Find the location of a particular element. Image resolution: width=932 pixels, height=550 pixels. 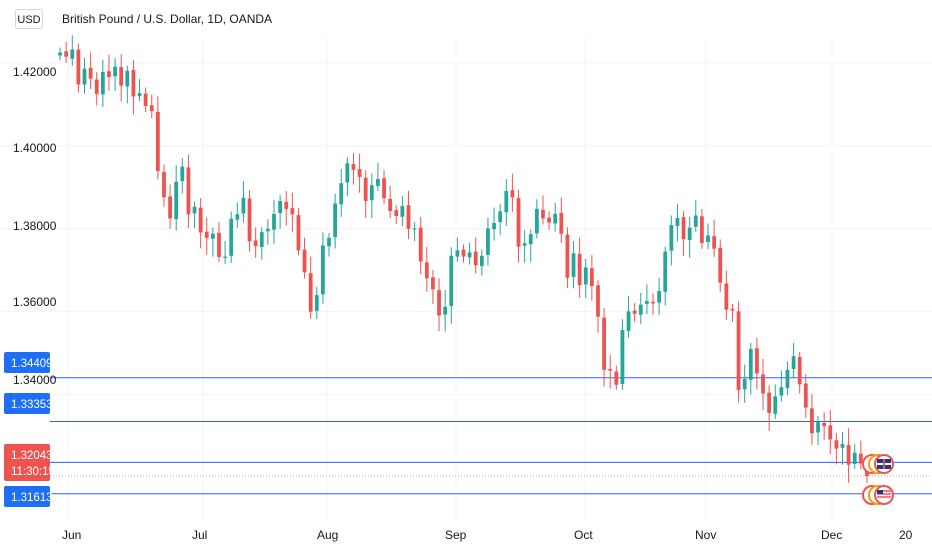

y-tick-label: 1.38000 is located at coordinates (35, 226).